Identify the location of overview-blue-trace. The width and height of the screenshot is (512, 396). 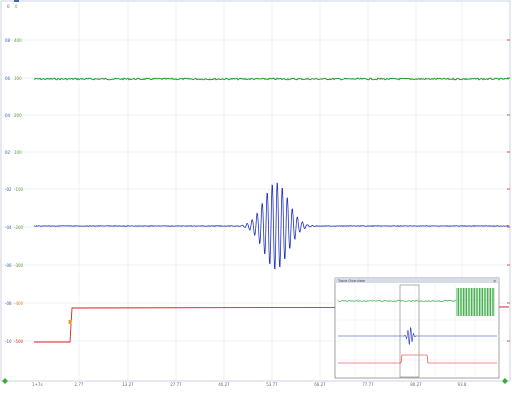
(417, 336).